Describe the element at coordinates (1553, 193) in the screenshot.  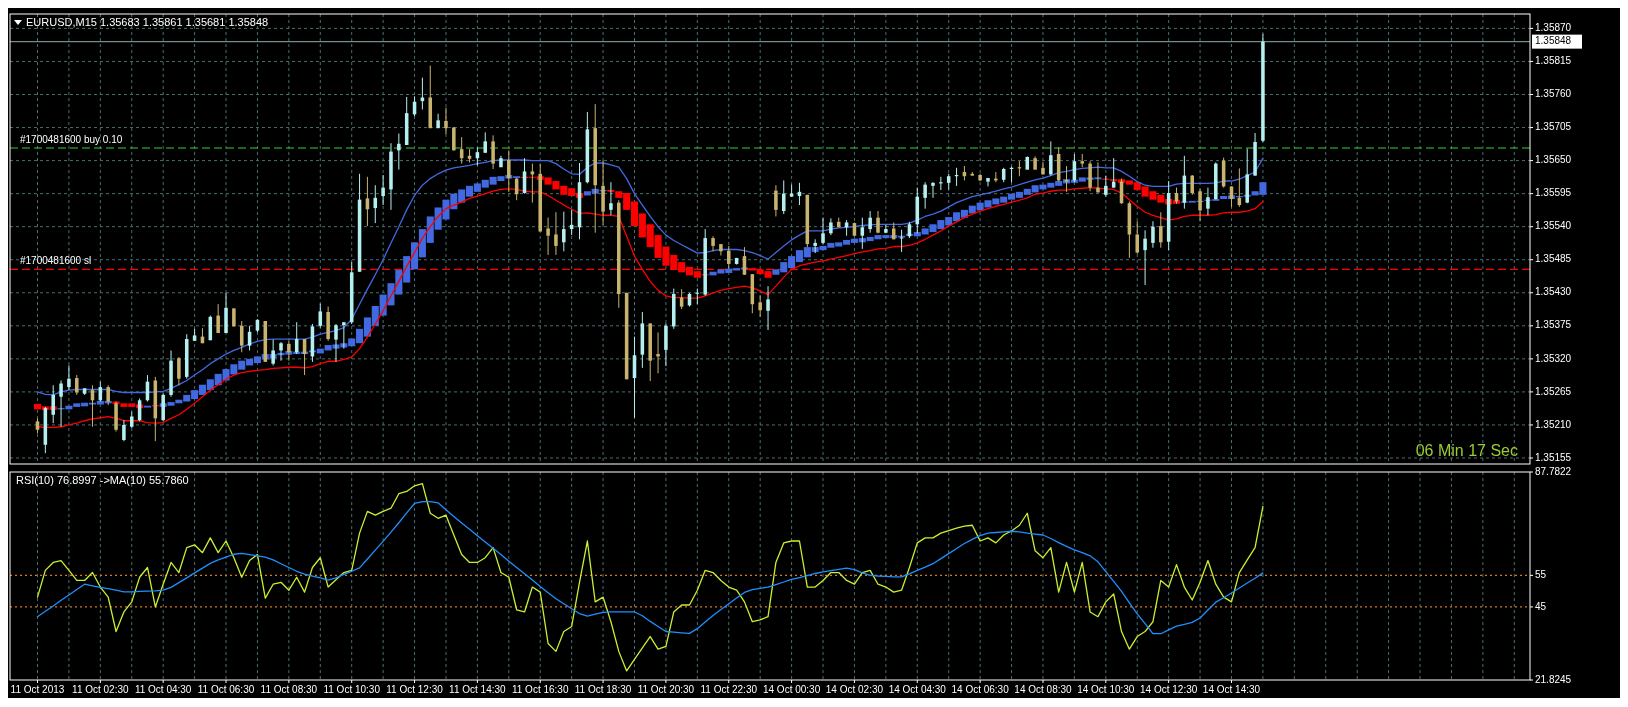
I see `y-tick-label: 1.35595` at that location.